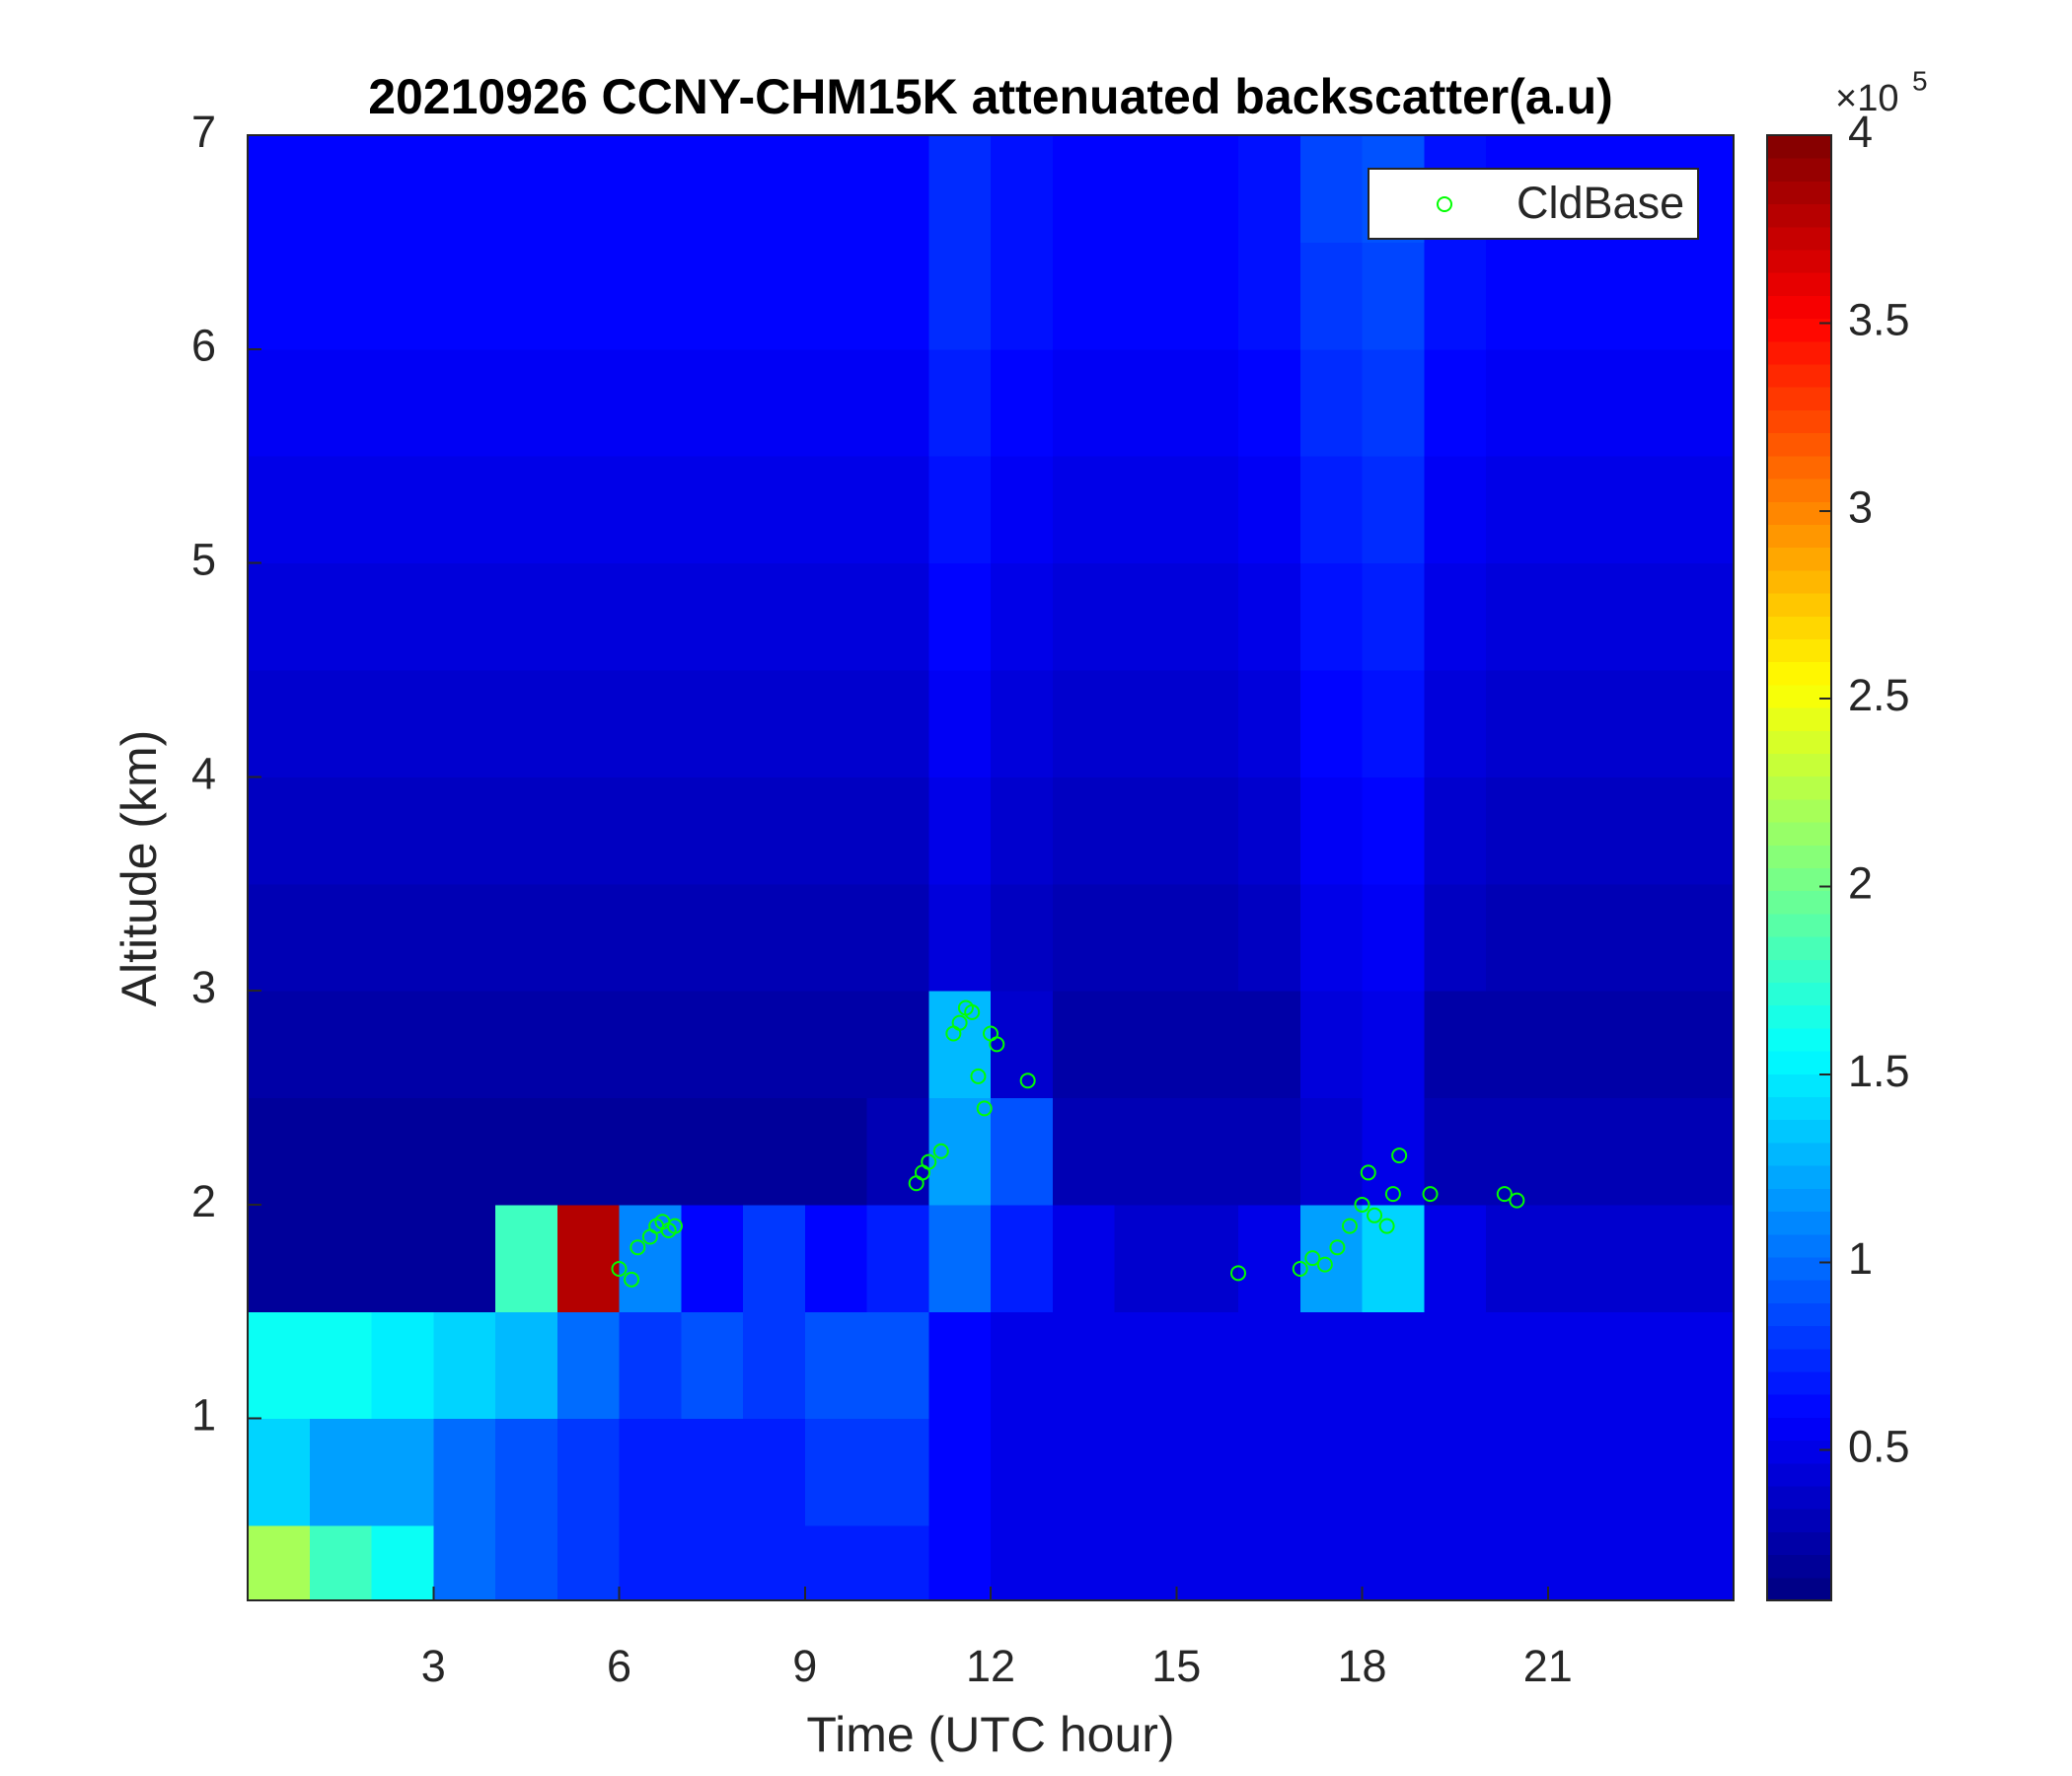 The height and width of the screenshot is (1776, 2072). I want to click on y-tick-label: 4, so click(204, 773).